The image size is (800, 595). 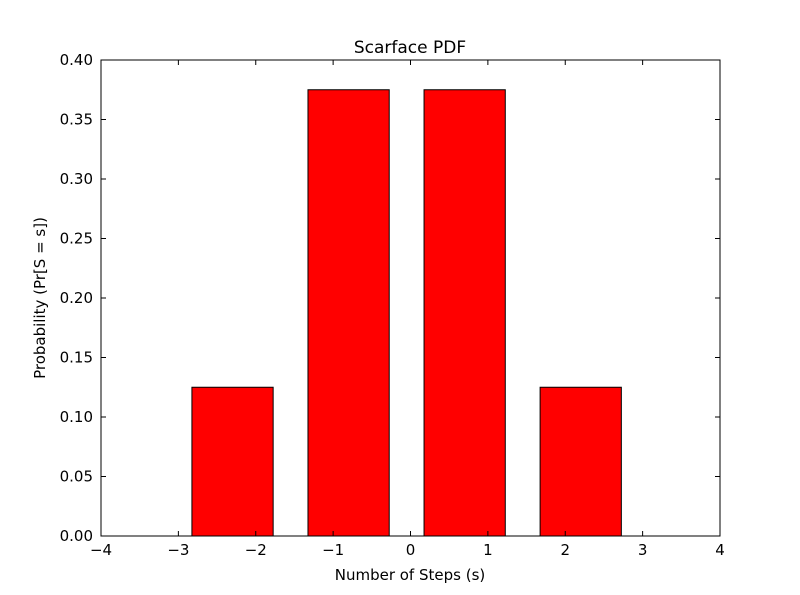 What do you see at coordinates (76, 179) in the screenshot?
I see `y-tick-label: 0.30` at bounding box center [76, 179].